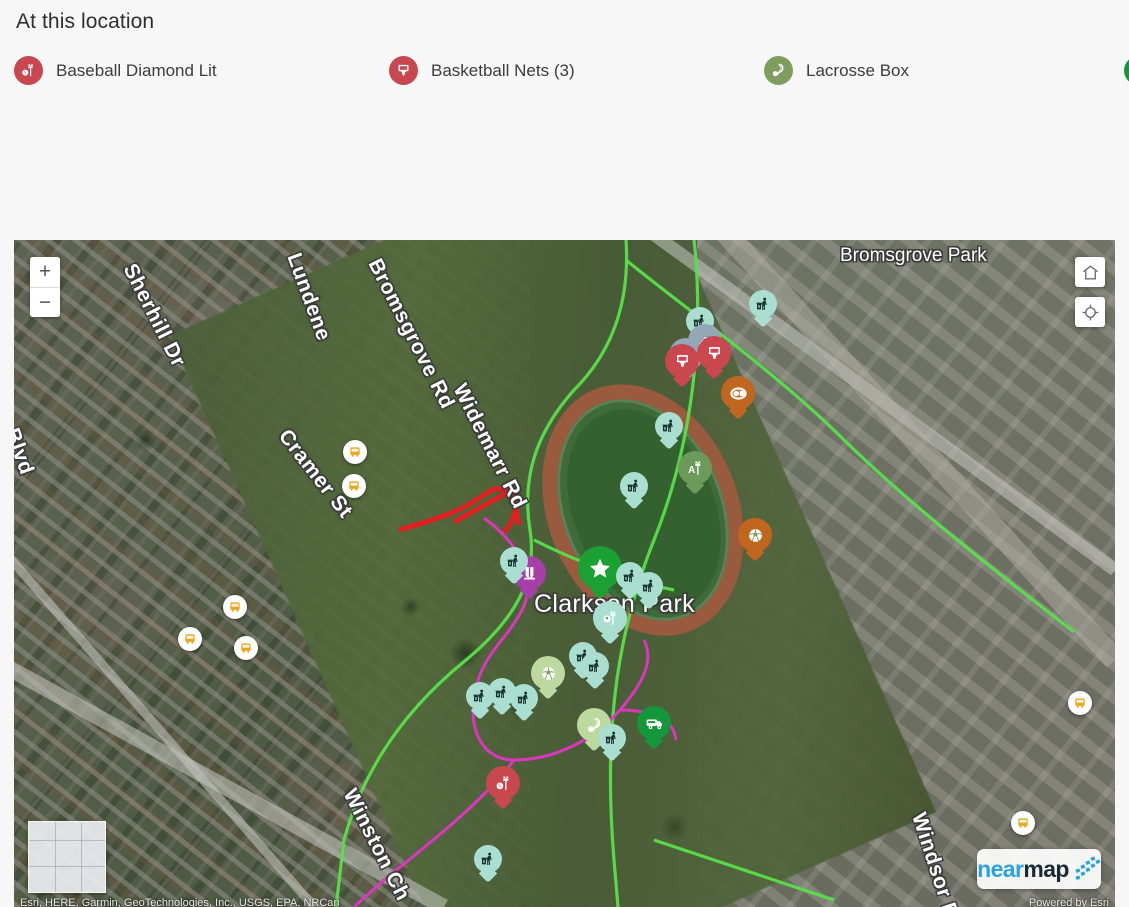 The height and width of the screenshot is (907, 1129). I want to click on map-right-controls, so click(1090, 292).